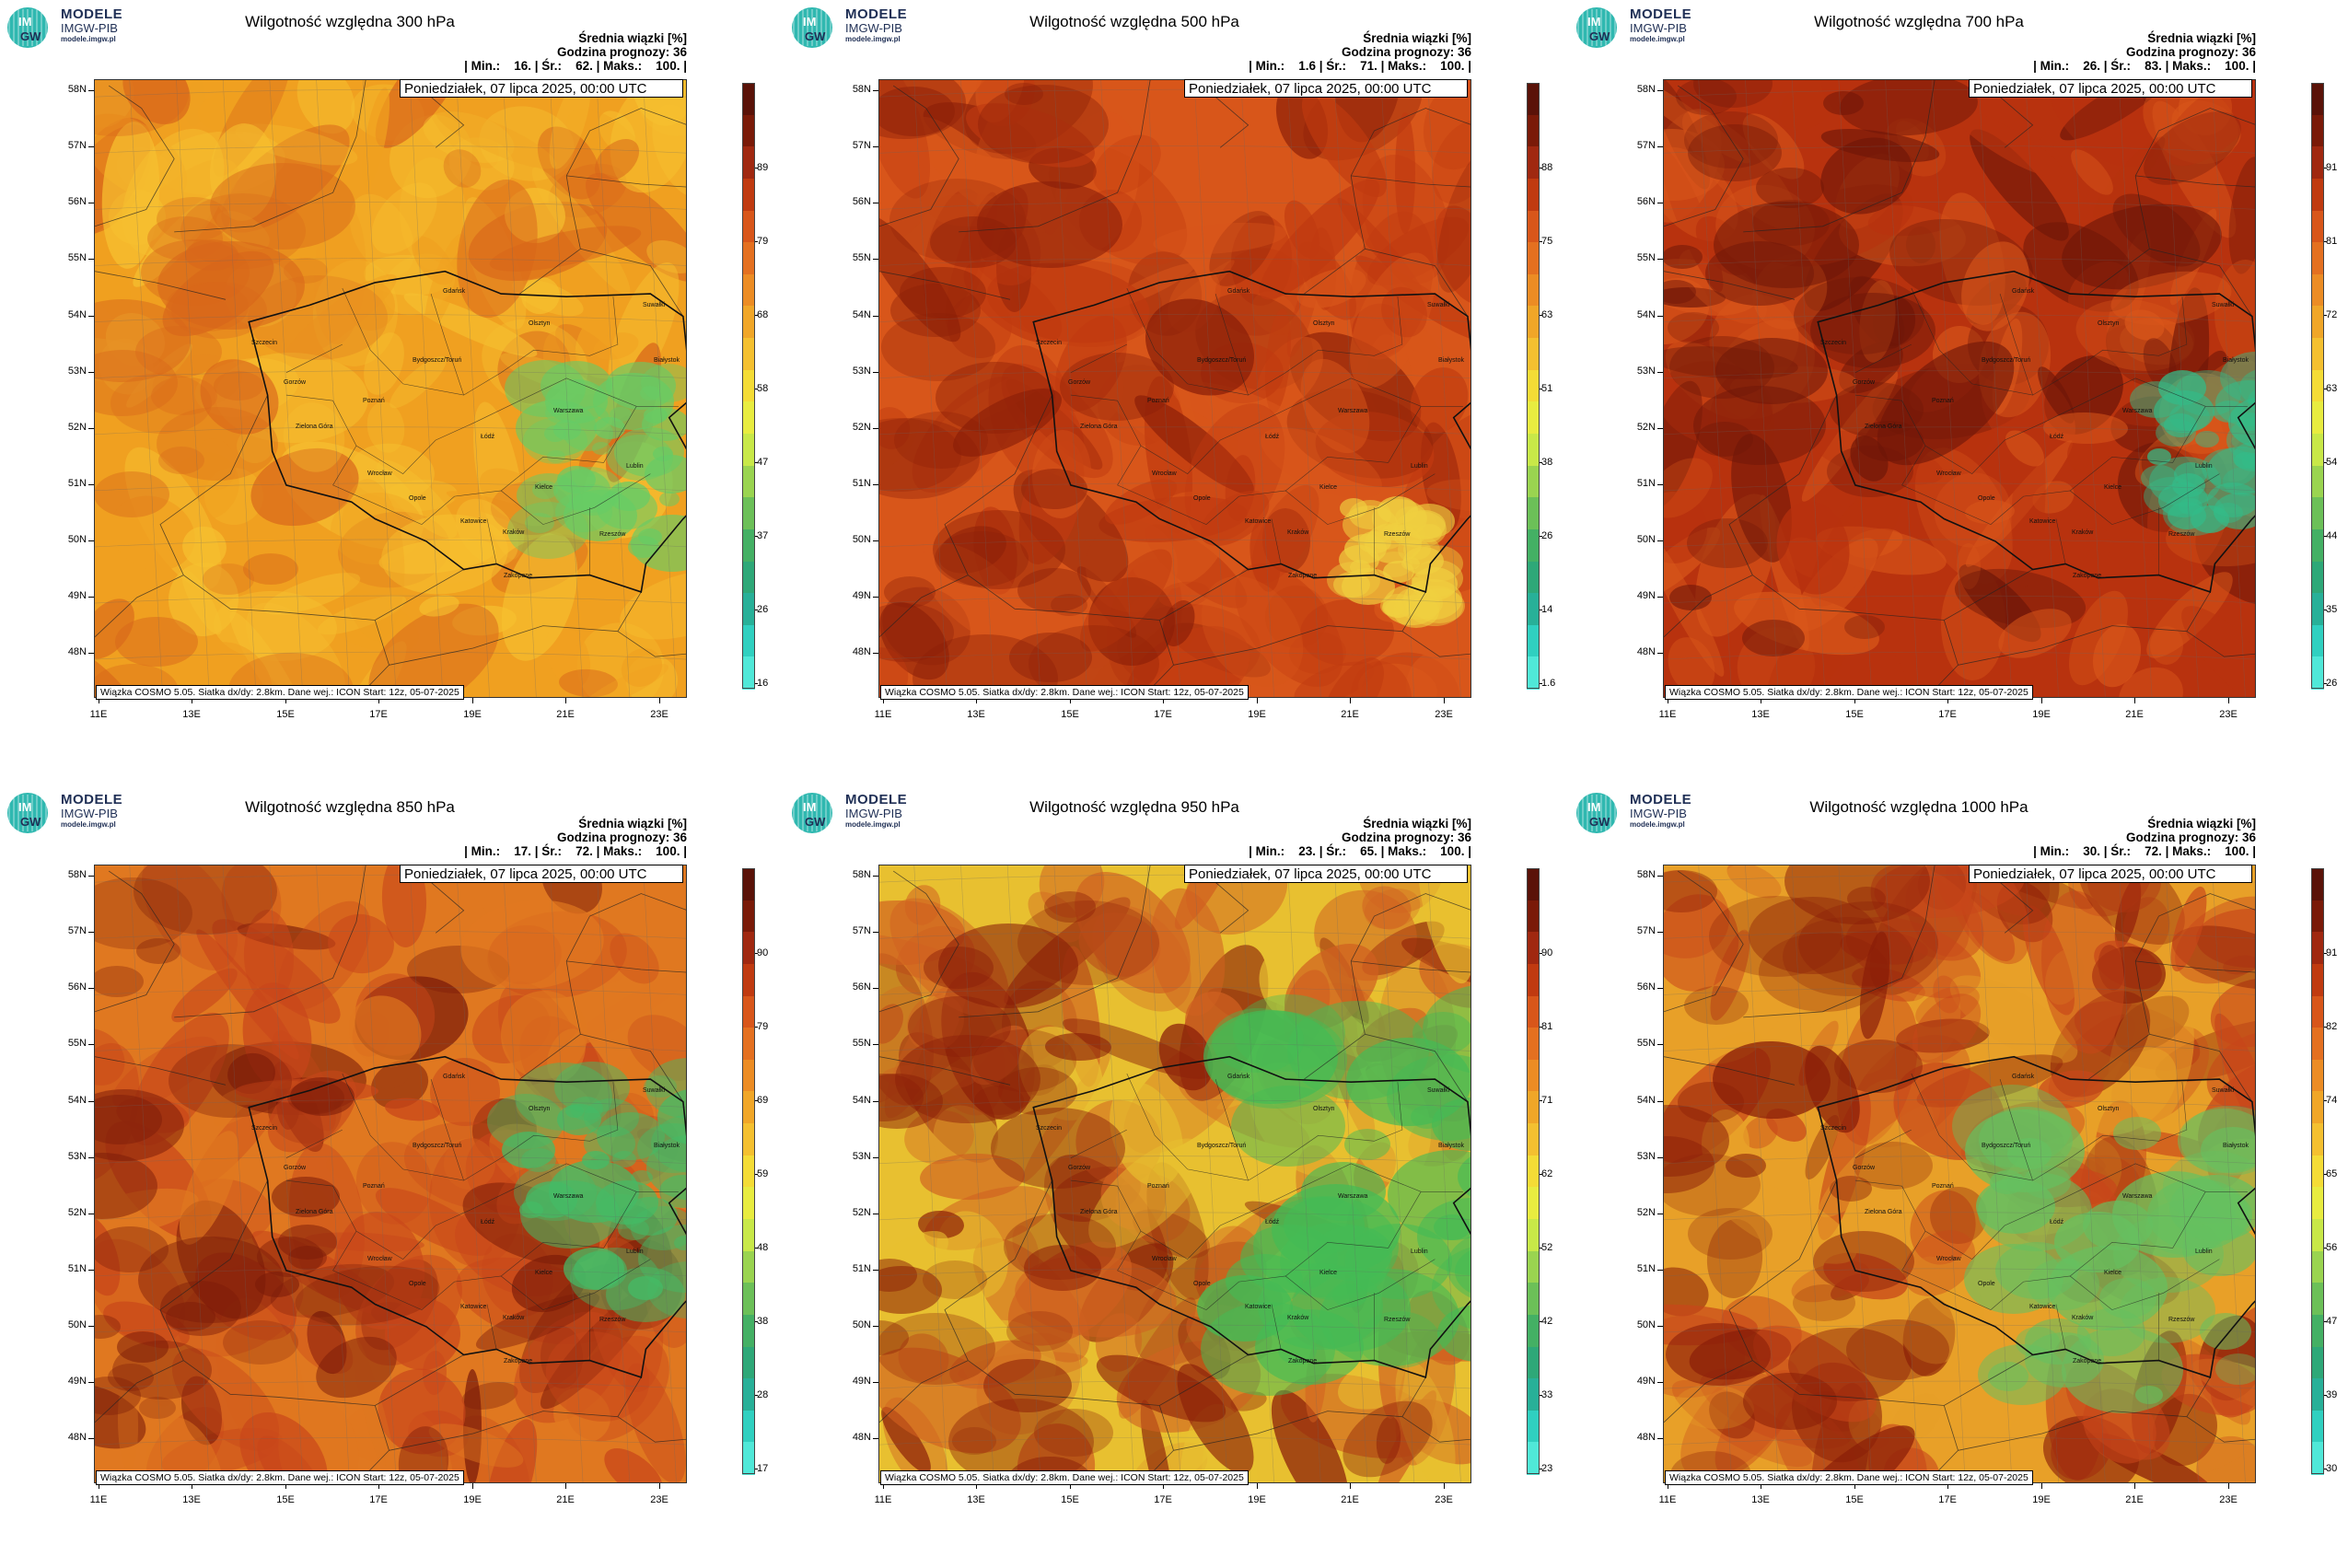  What do you see at coordinates (861, 89) in the screenshot?
I see `lat-label: 58N` at bounding box center [861, 89].